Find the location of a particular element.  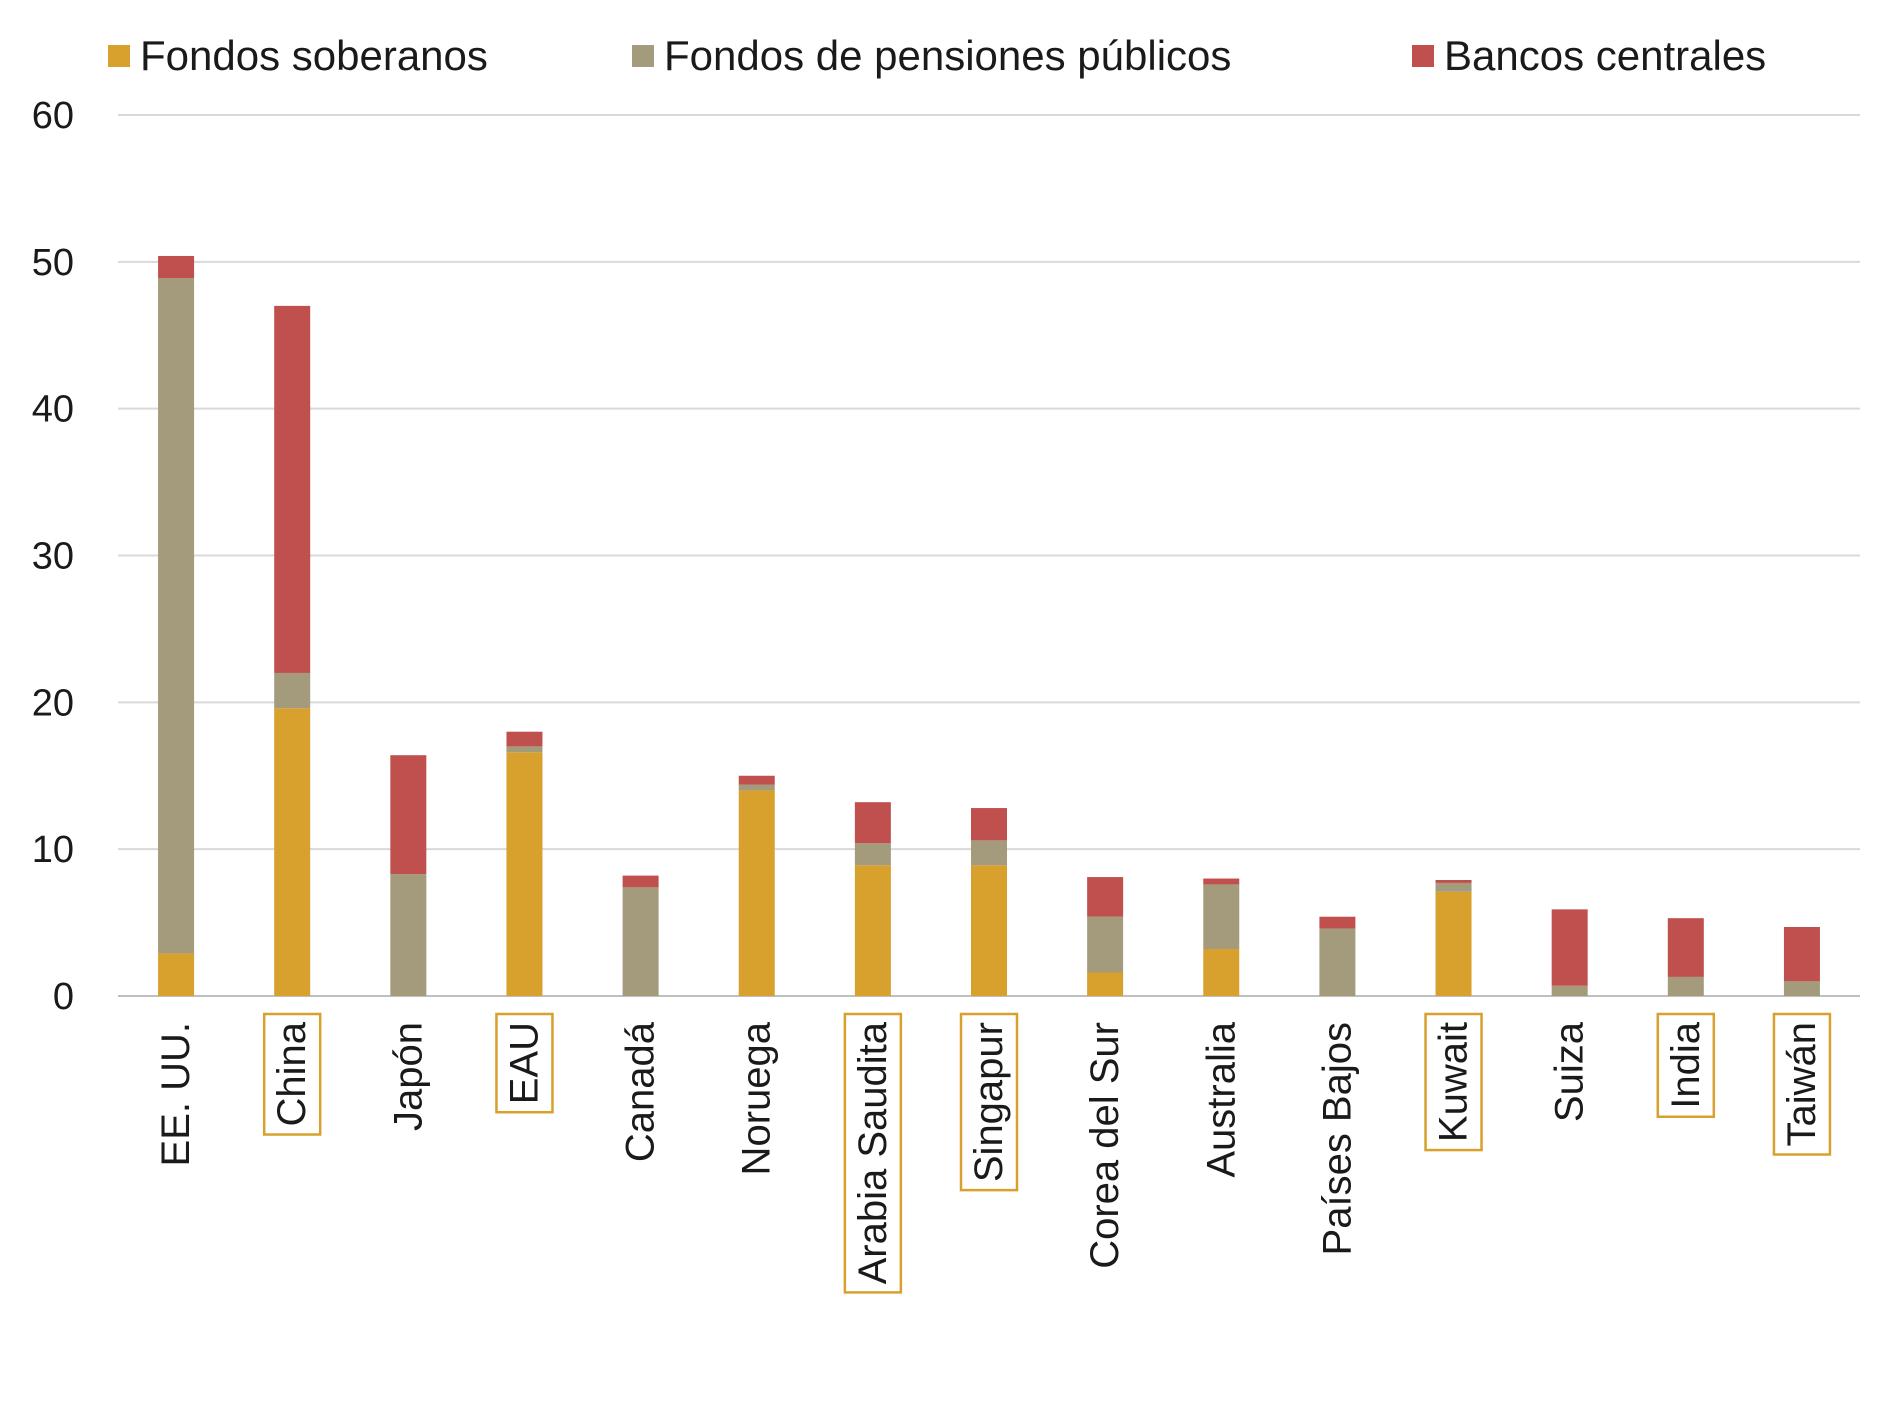

y-tick-label: 10 is located at coordinates (53, 850).